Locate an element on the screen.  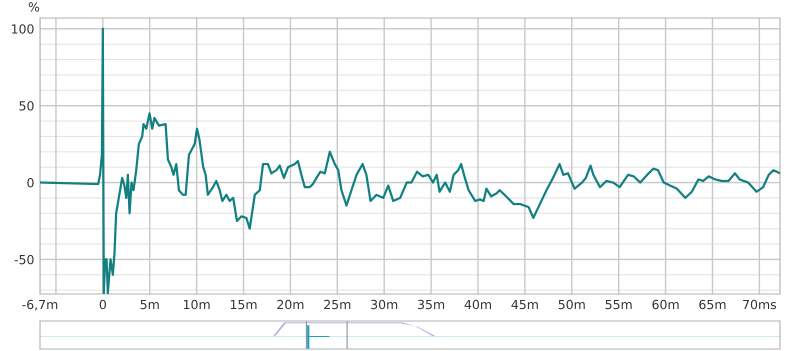
y-tick-label: 100 is located at coordinates (23, 29).